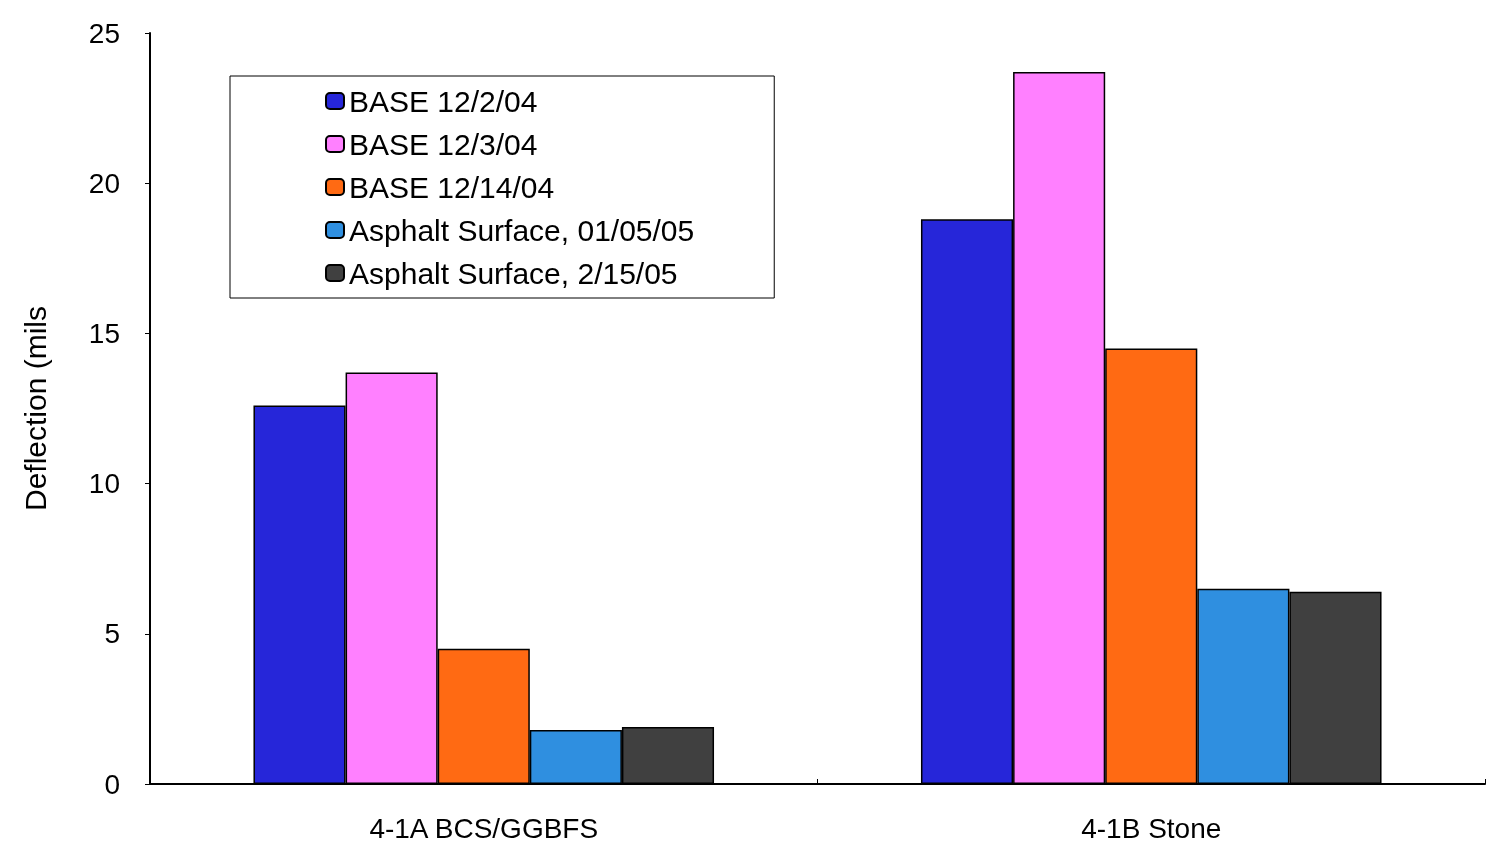 This screenshot has height=855, width=1495. I want to click on legend-label: Asphalt Surface, 2/15/05, so click(513, 273).